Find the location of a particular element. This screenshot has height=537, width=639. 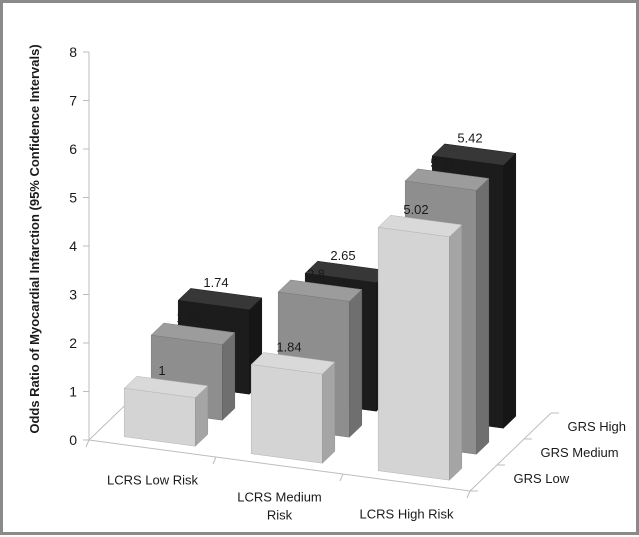

y-tick-label: 0 is located at coordinates (73, 440).